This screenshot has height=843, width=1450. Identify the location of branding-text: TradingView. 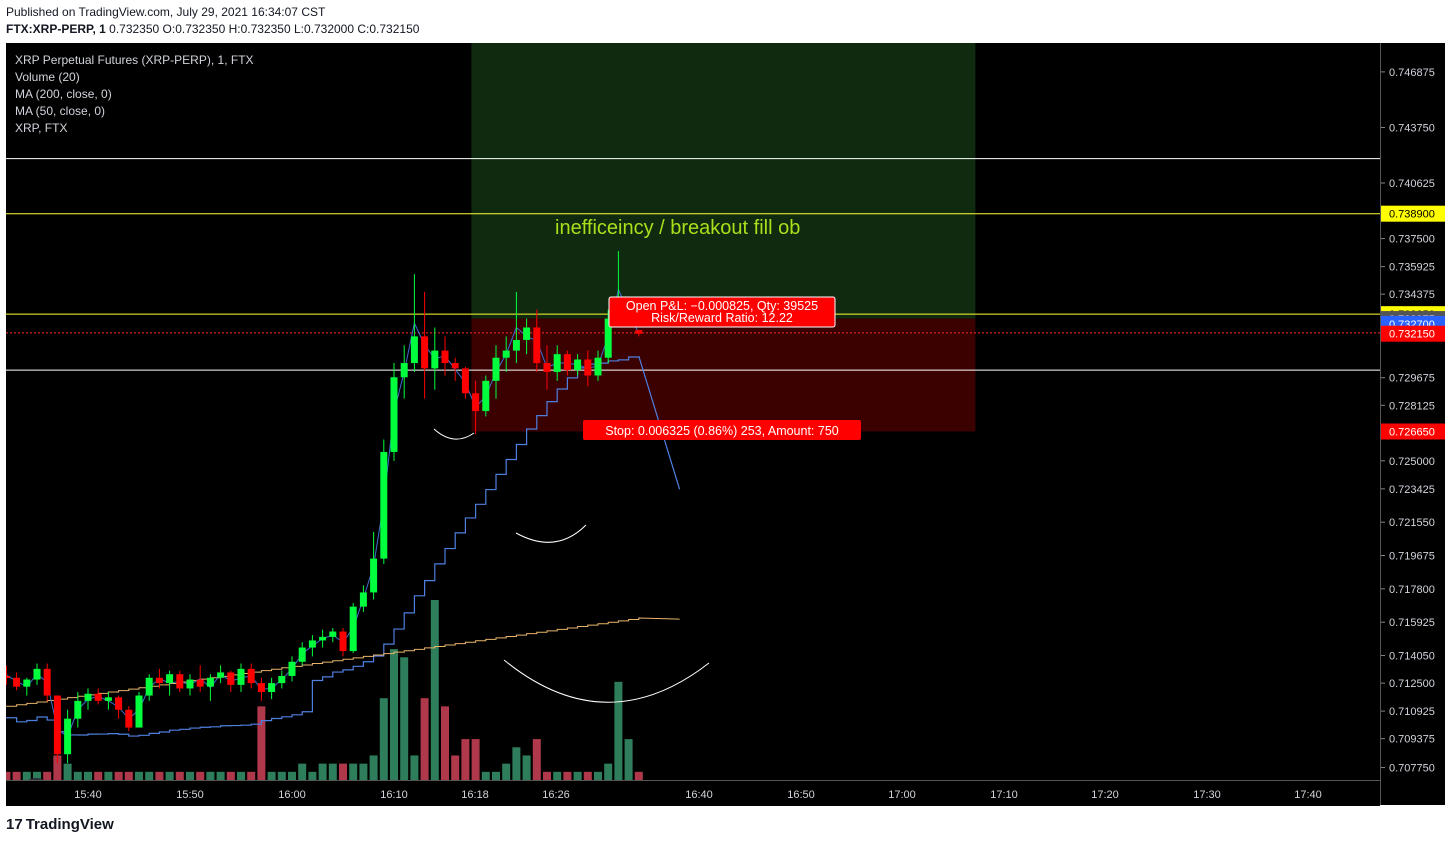
(69, 824).